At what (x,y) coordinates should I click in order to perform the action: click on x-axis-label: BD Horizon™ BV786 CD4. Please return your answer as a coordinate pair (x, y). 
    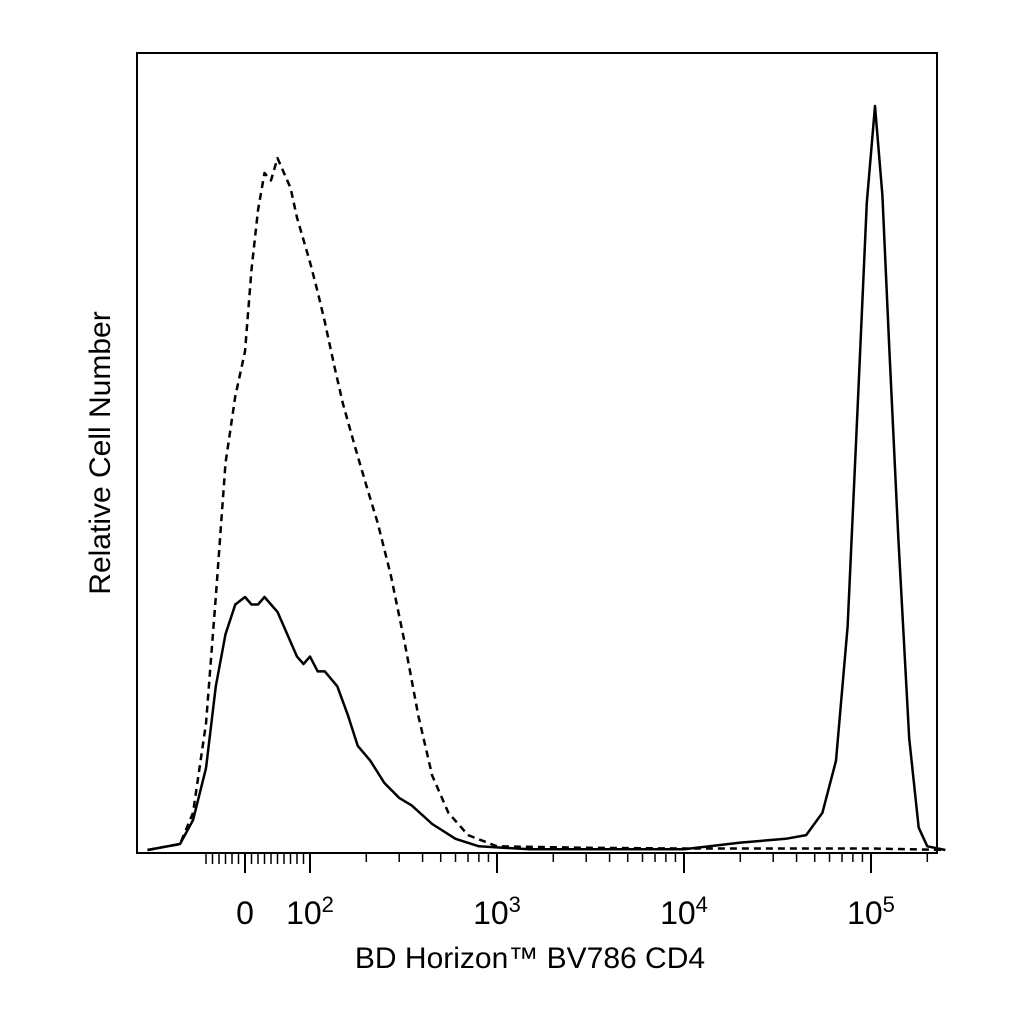
    Looking at the image, I should click on (530, 958).